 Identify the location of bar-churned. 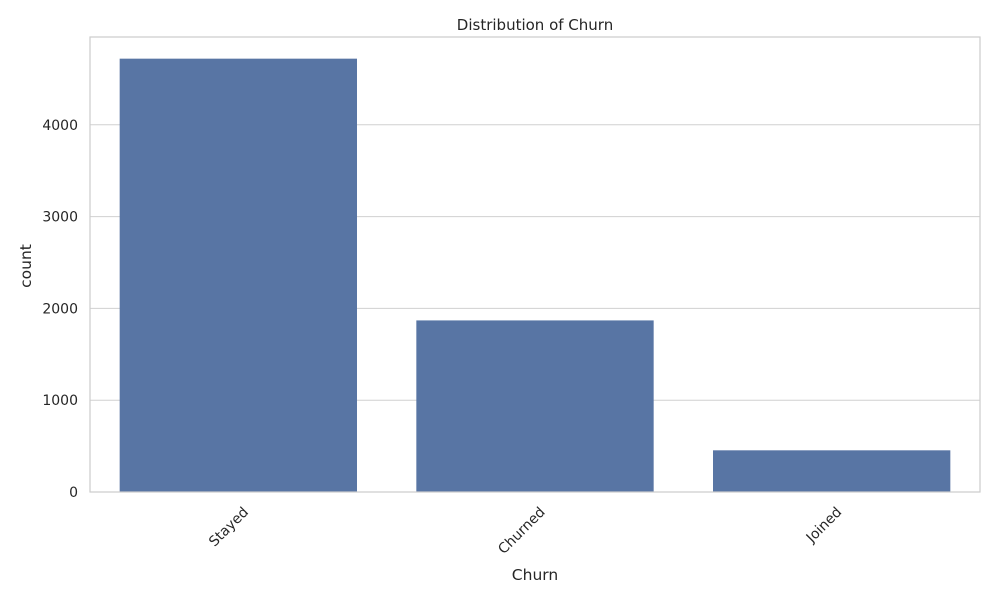
(535, 406).